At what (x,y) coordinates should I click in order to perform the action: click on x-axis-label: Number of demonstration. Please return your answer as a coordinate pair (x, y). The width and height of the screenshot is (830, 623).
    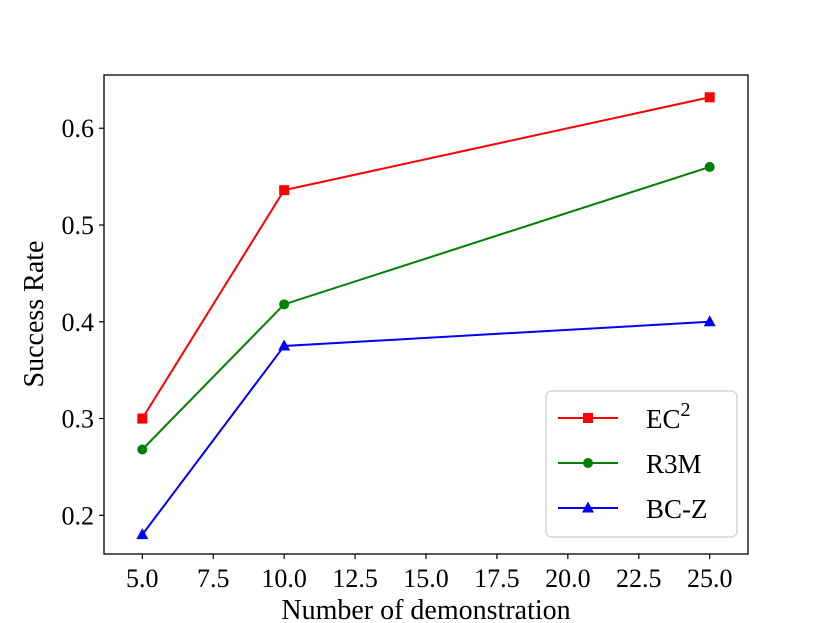
    Looking at the image, I should click on (425, 609).